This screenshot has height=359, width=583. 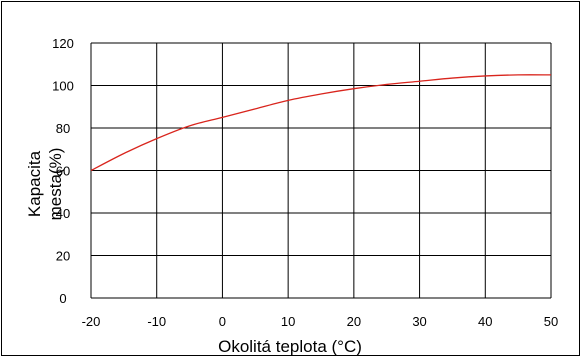 I want to click on y-tick-label: 60, so click(x=63, y=171).